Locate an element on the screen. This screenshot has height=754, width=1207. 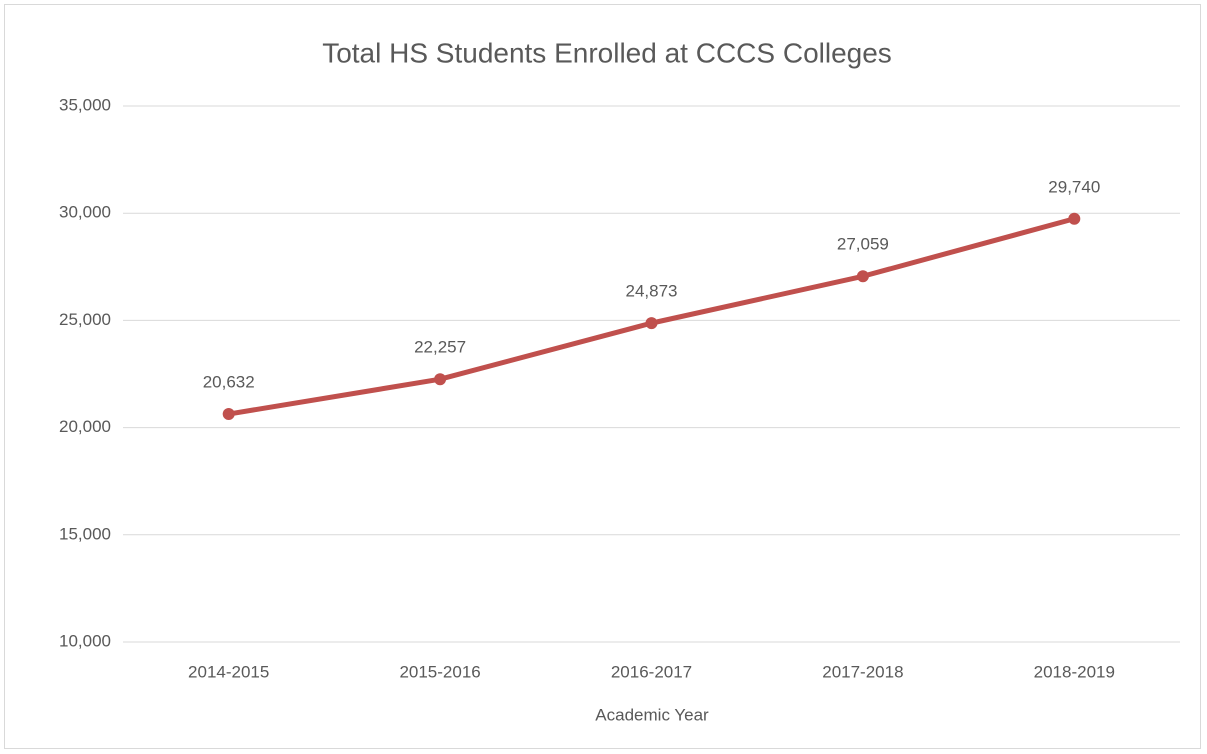
x-tick-label: 2017-2018 is located at coordinates (862, 671).